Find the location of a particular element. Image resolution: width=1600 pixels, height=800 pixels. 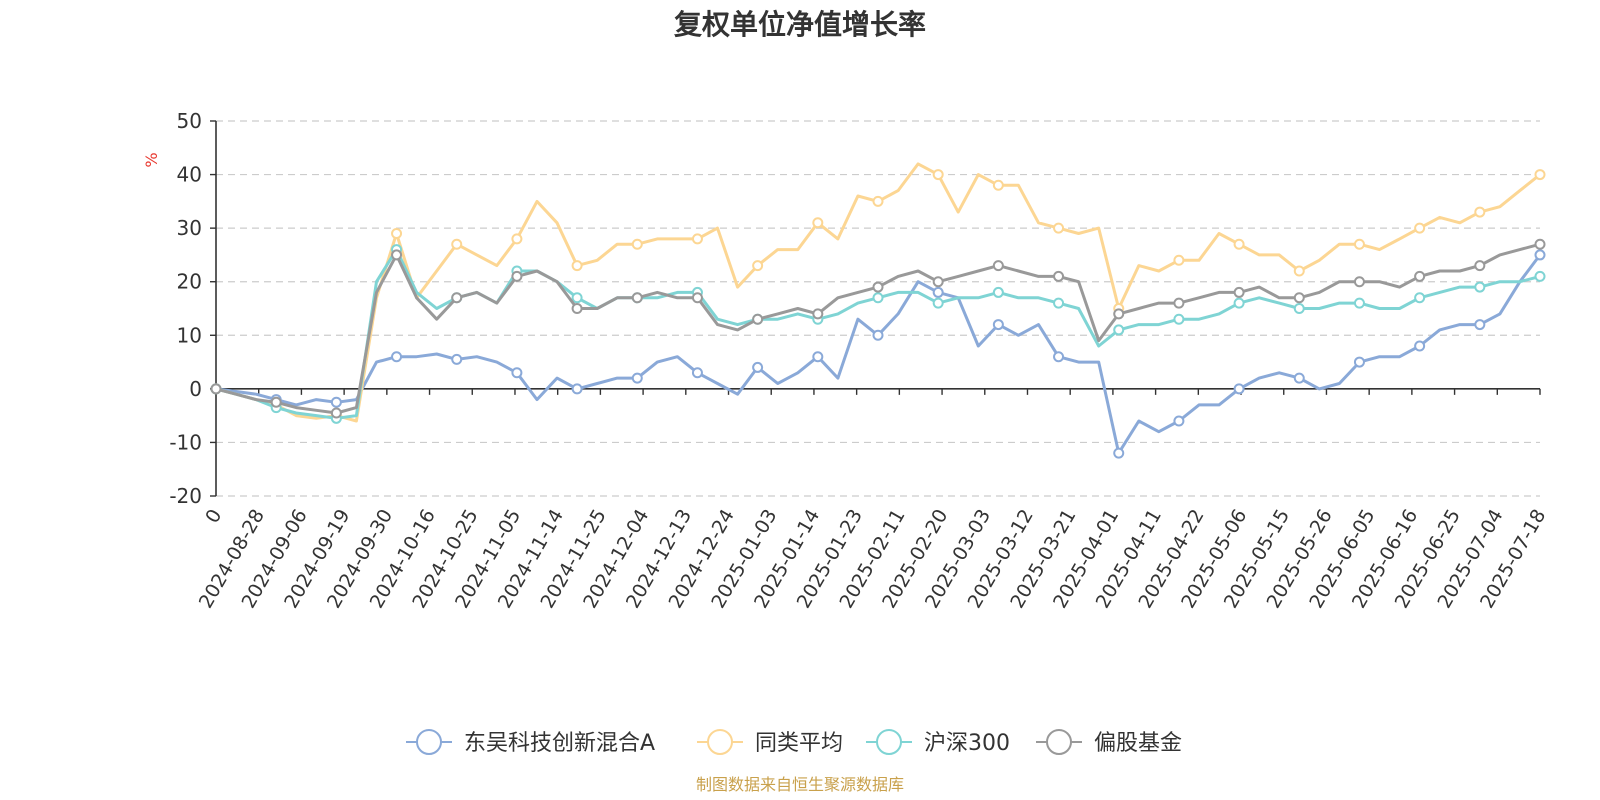

legend-item-2: 沪深300 is located at coordinates (938, 742).